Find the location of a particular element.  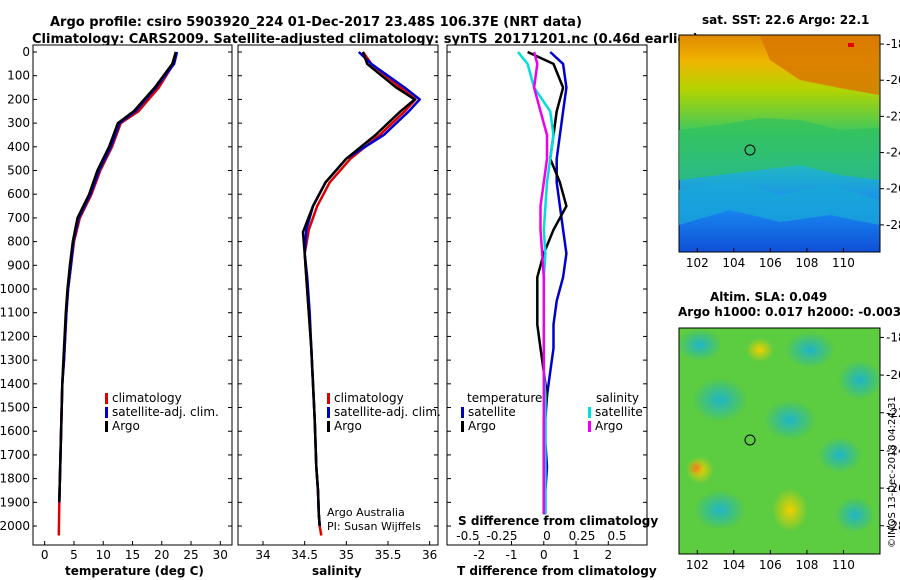

map-lat-label: -20 is located at coordinates (893, 375).